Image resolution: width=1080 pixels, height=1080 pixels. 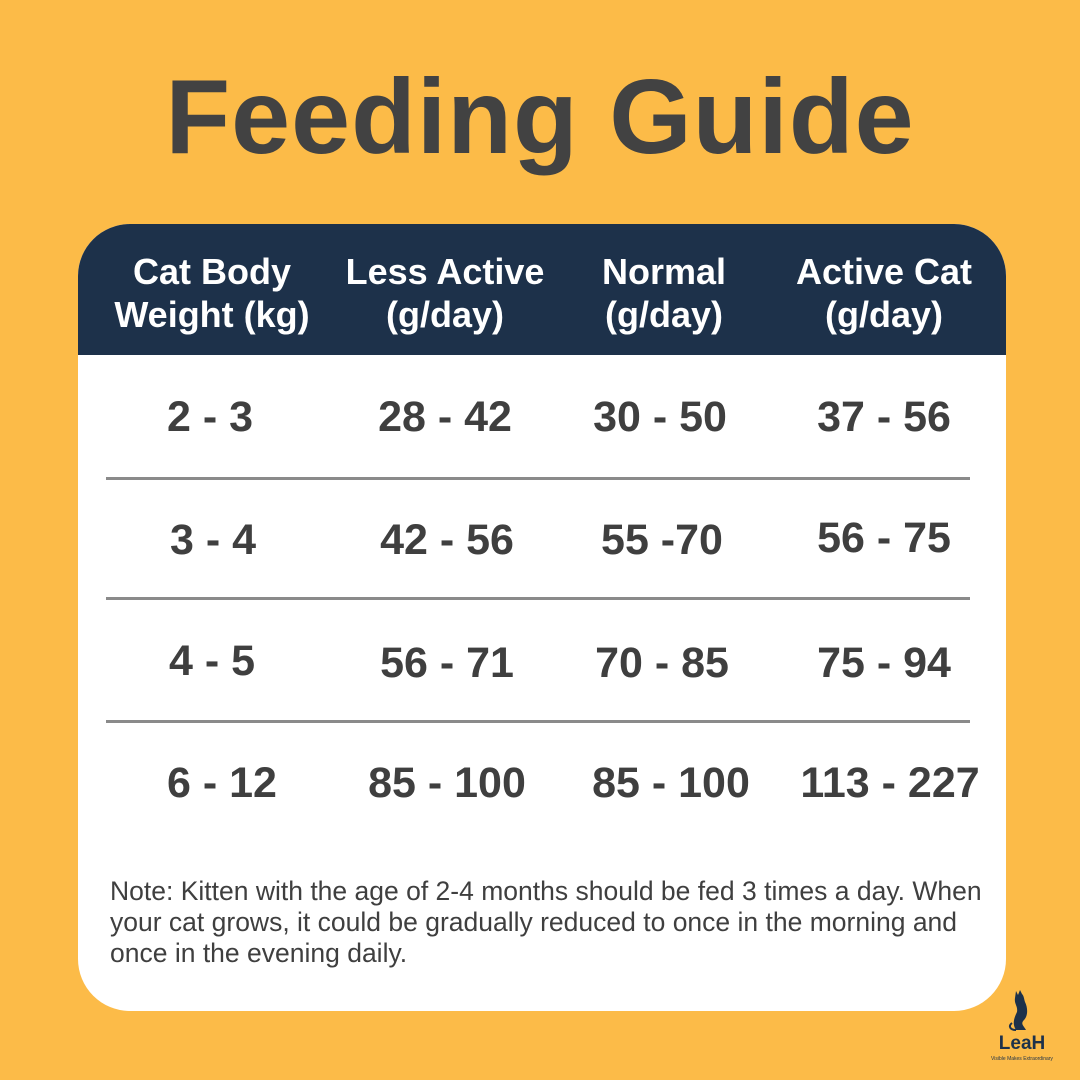 What do you see at coordinates (445, 293) in the screenshot?
I see `header-less-active: Less Active (g/day)` at bounding box center [445, 293].